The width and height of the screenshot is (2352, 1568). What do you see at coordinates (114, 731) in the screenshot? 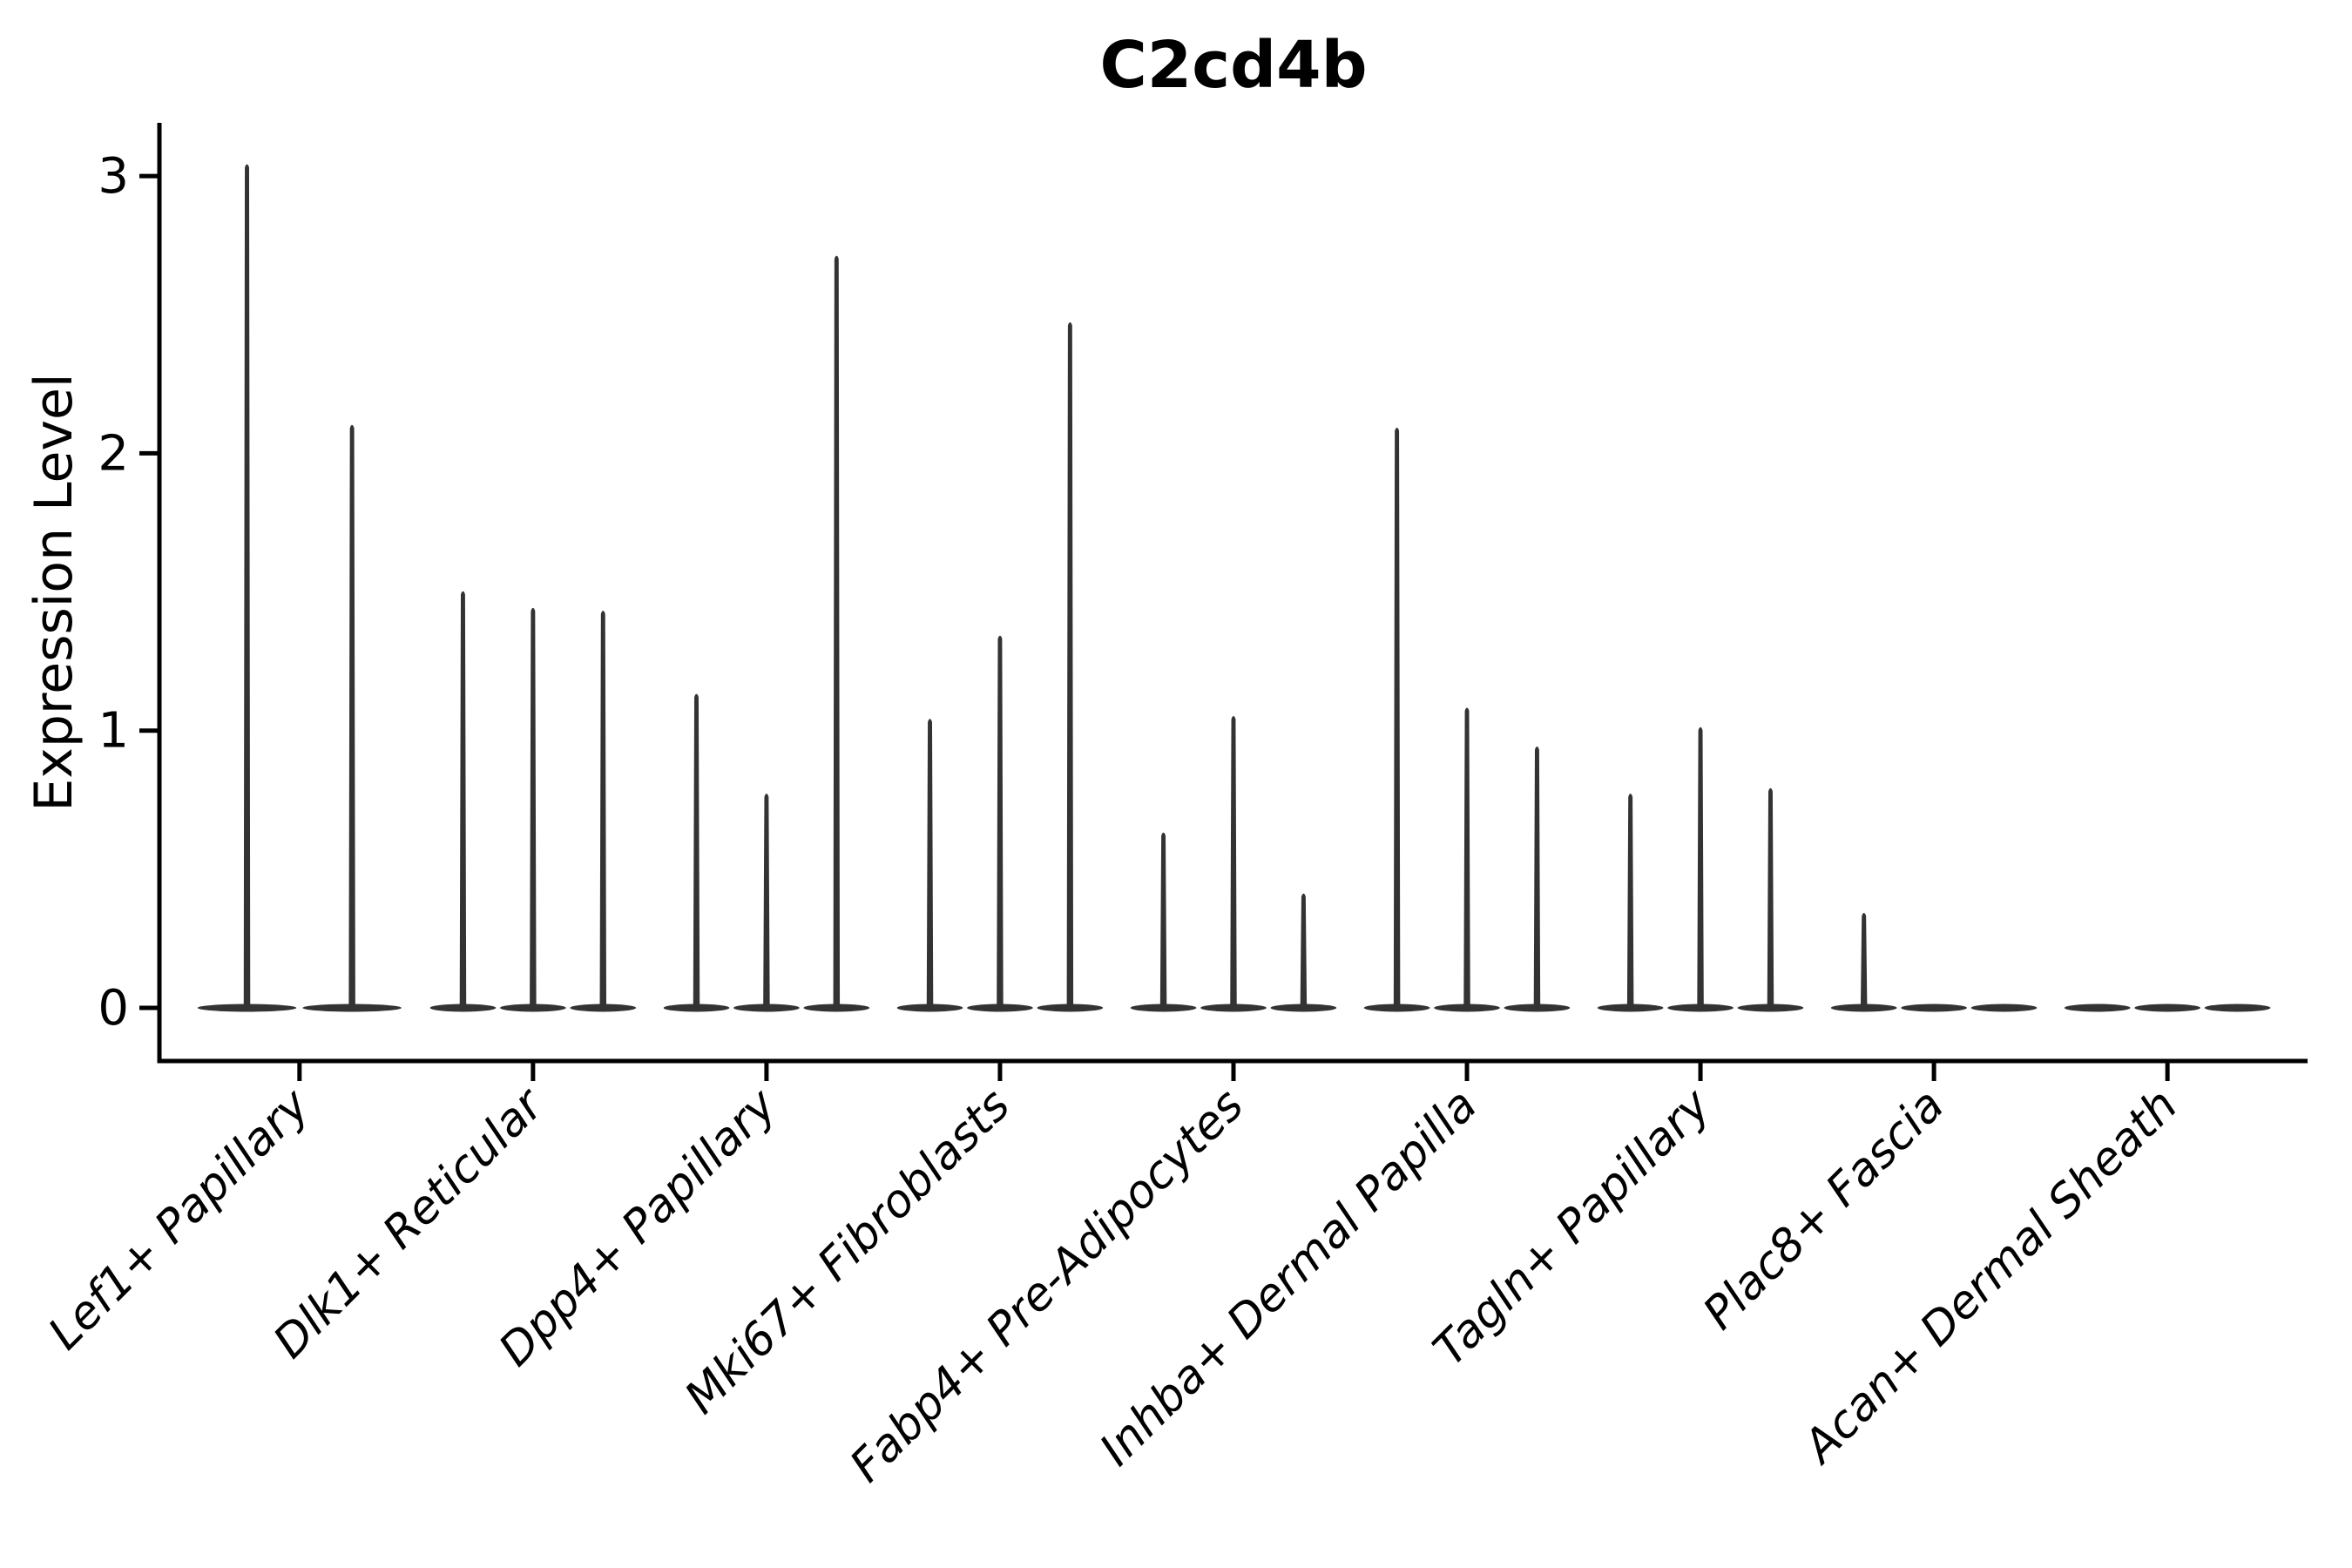
I see `y-tick-label: 1` at bounding box center [114, 731].